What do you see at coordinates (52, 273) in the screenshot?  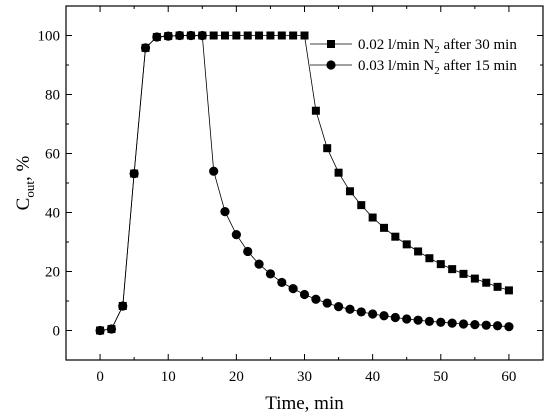 I see `y-tick-label: 20` at bounding box center [52, 273].